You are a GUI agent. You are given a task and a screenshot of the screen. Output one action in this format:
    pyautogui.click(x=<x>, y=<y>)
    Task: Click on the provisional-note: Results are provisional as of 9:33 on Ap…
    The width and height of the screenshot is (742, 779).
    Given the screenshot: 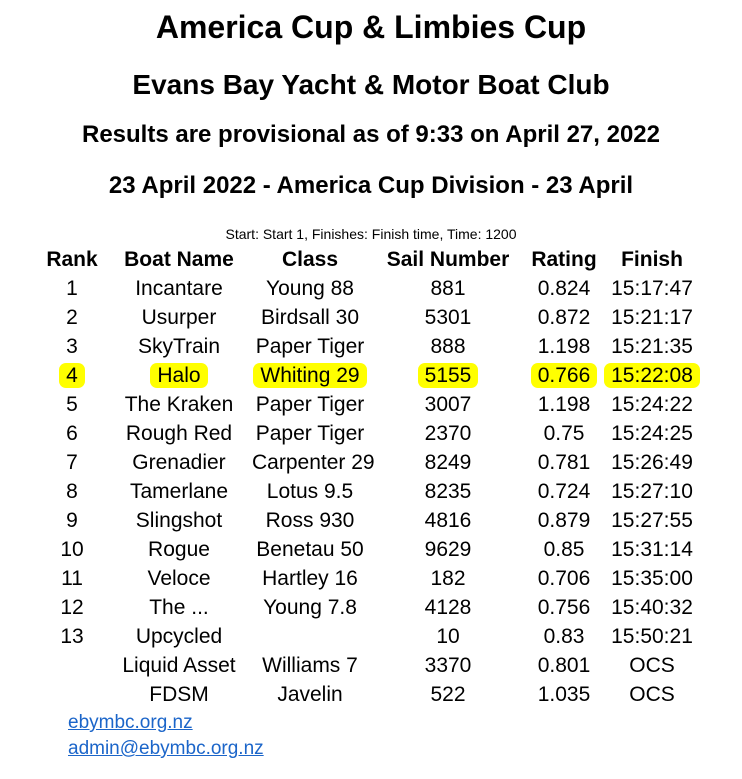 What is the action you would take?
    pyautogui.click(x=370, y=134)
    